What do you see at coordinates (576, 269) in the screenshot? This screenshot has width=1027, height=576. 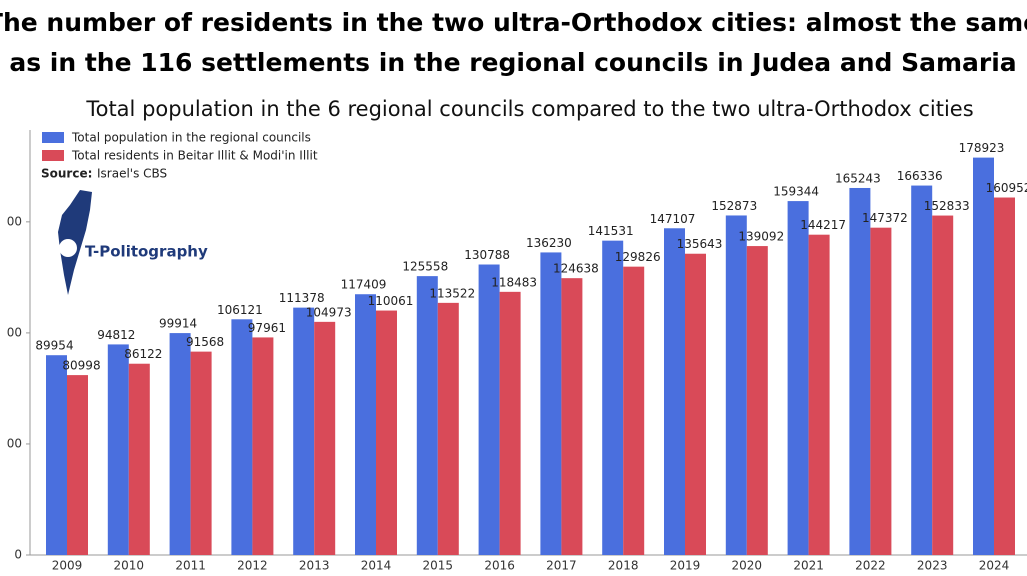 I see `data-label: 124638` at bounding box center [576, 269].